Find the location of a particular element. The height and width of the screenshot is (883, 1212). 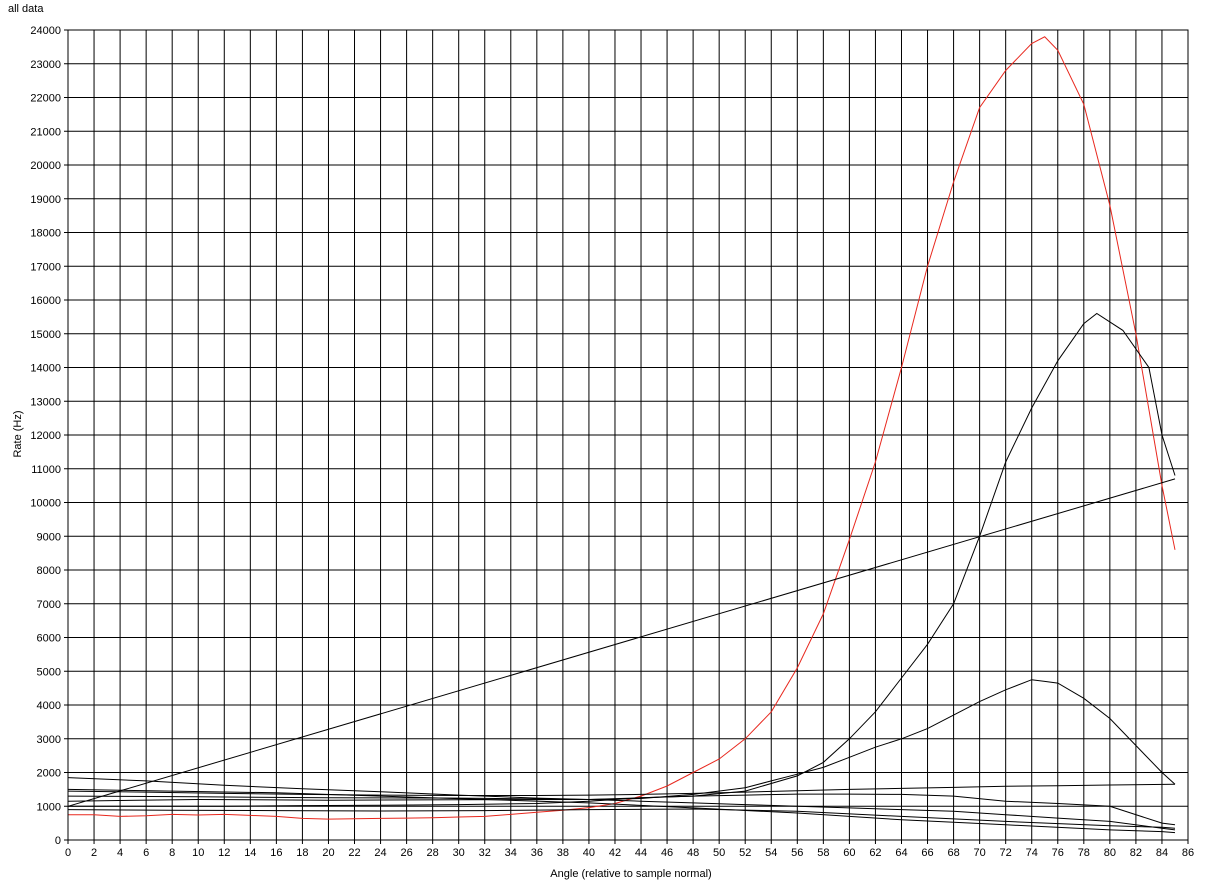

x-tick-label: 24 is located at coordinates (380, 853).